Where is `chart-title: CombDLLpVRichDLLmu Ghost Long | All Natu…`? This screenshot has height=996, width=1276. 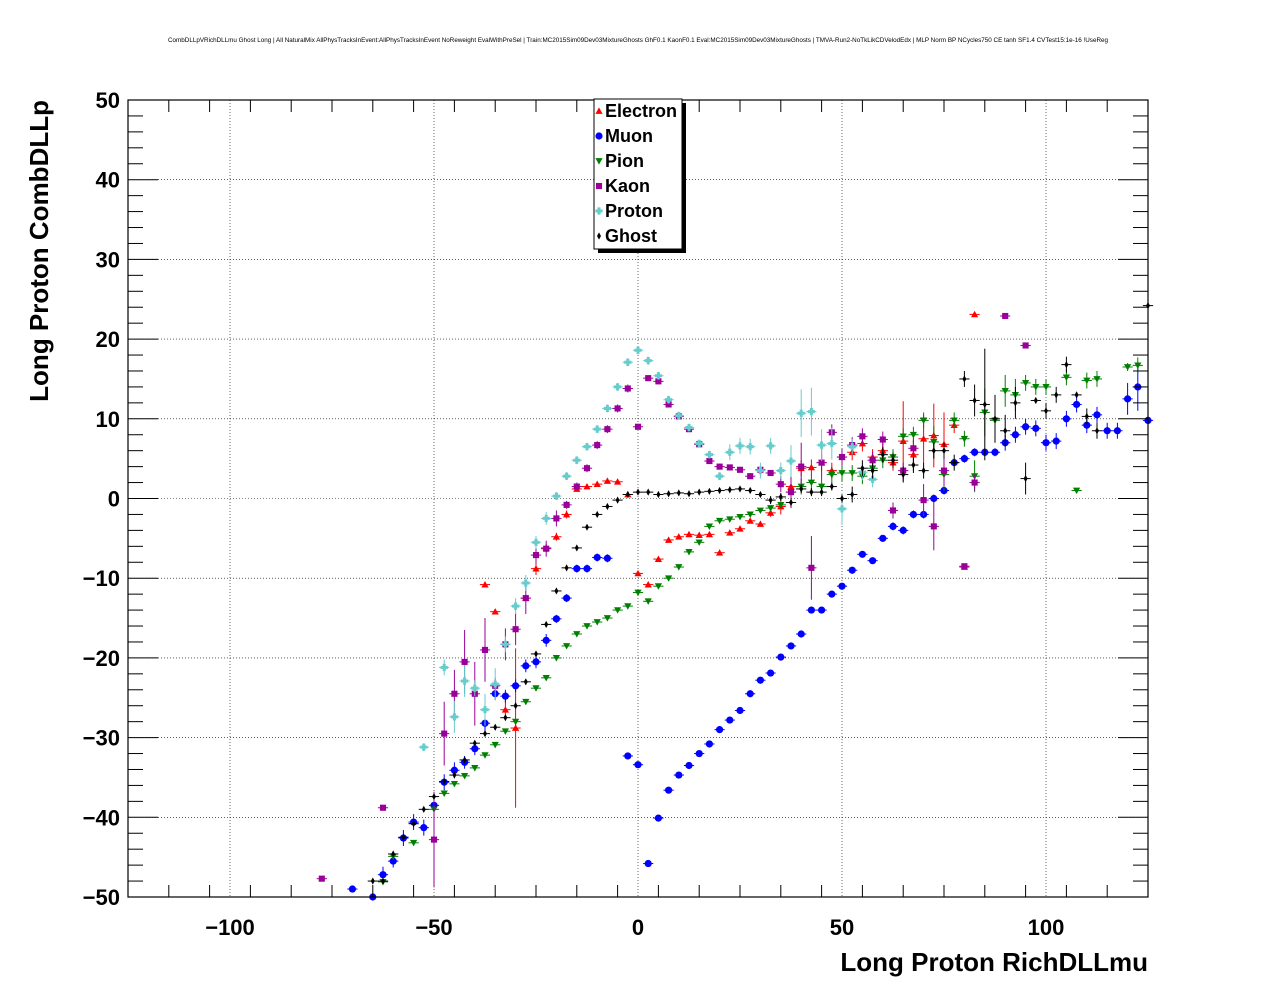 chart-title: CombDLLpVRichDLLmu Ghost Long | All Natu… is located at coordinates (638, 40).